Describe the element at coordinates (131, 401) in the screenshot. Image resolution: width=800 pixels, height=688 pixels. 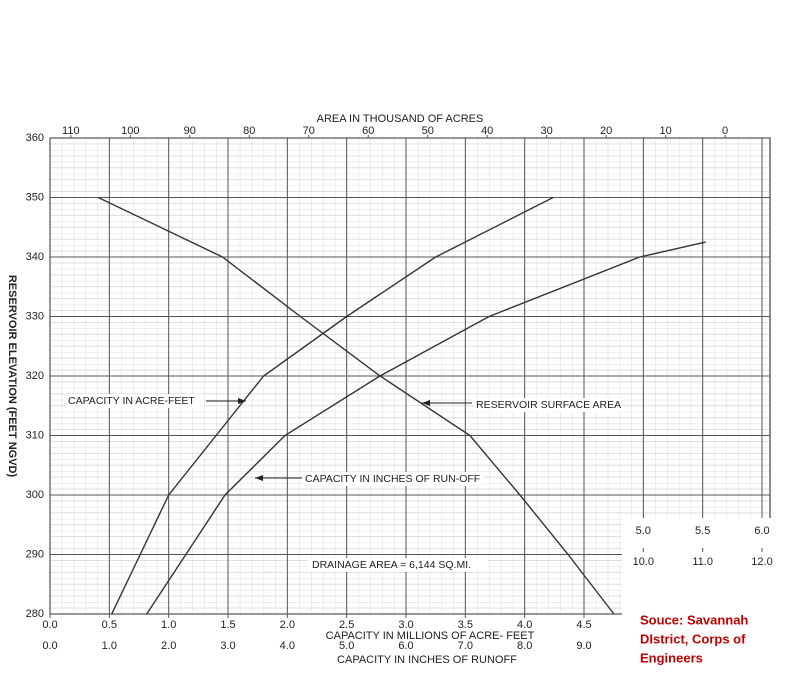
I see `series-label: CAPACITY IN ACRE-FEET` at that location.